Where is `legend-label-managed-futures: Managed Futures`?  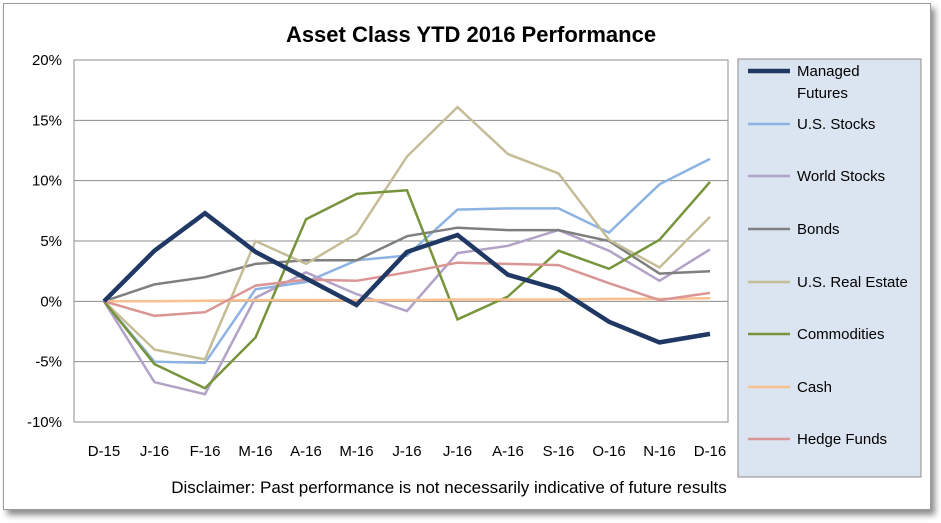 legend-label-managed-futures: Managed Futures is located at coordinates (828, 82).